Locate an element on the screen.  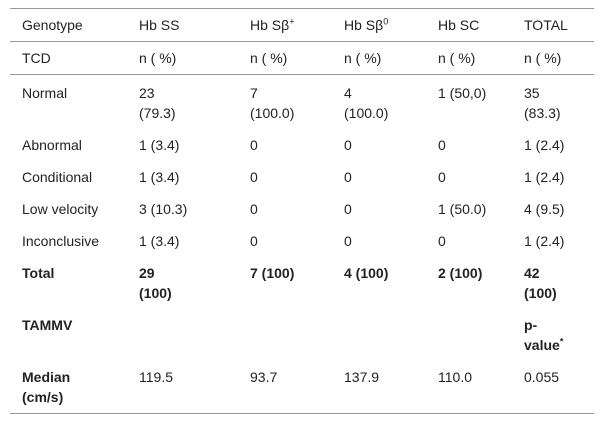
cell-text: 0.055 is located at coordinates (542, 377).